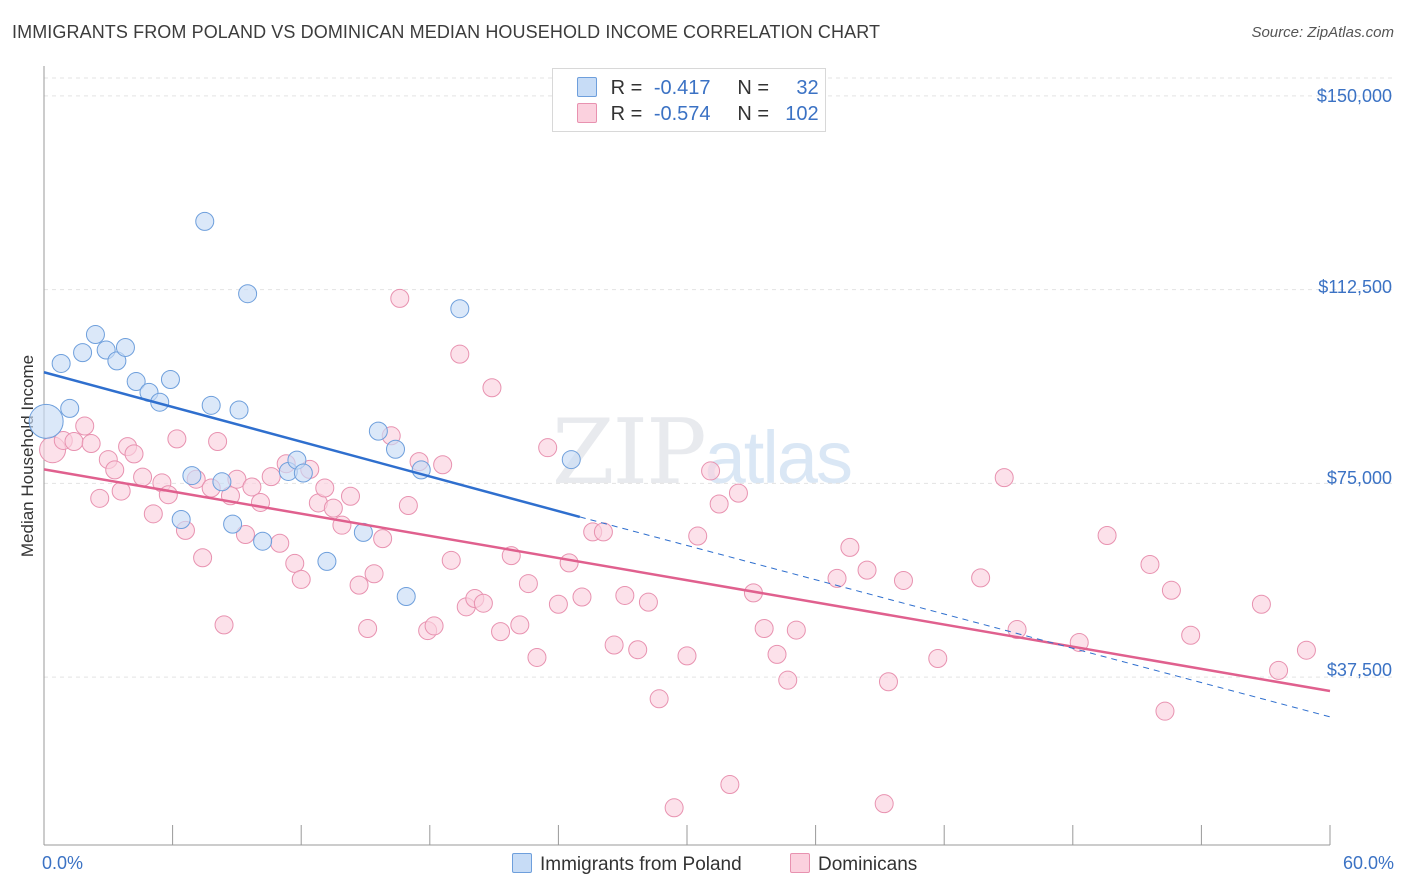 Image resolution: width=1406 pixels, height=892 pixels. Describe the element at coordinates (522, 863) in the screenshot. I see `legend-swatch-blue` at that location.